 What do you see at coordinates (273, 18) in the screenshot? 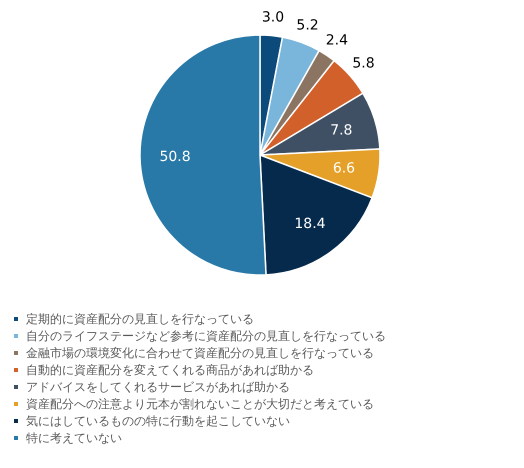
I see `data-label: 3.0` at bounding box center [273, 18].